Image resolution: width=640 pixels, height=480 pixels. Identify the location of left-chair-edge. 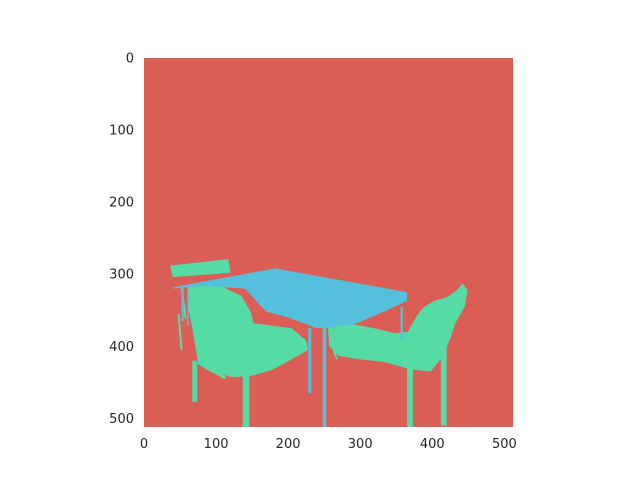
(180, 331).